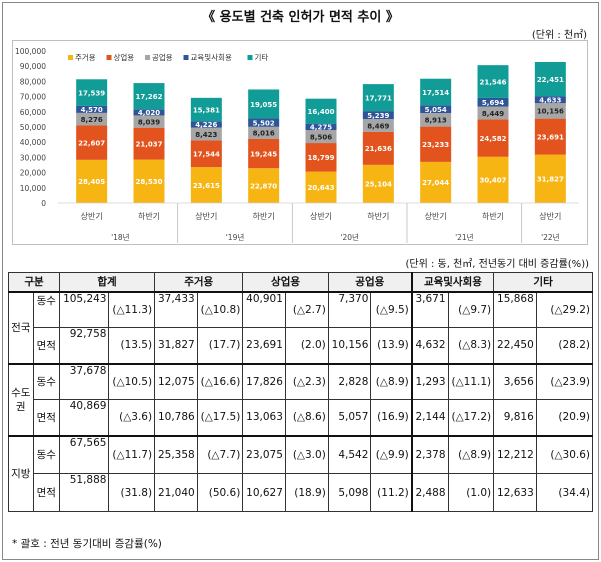  What do you see at coordinates (148, 97) in the screenshot?
I see `bar-value-label: 17,262` at bounding box center [148, 97].